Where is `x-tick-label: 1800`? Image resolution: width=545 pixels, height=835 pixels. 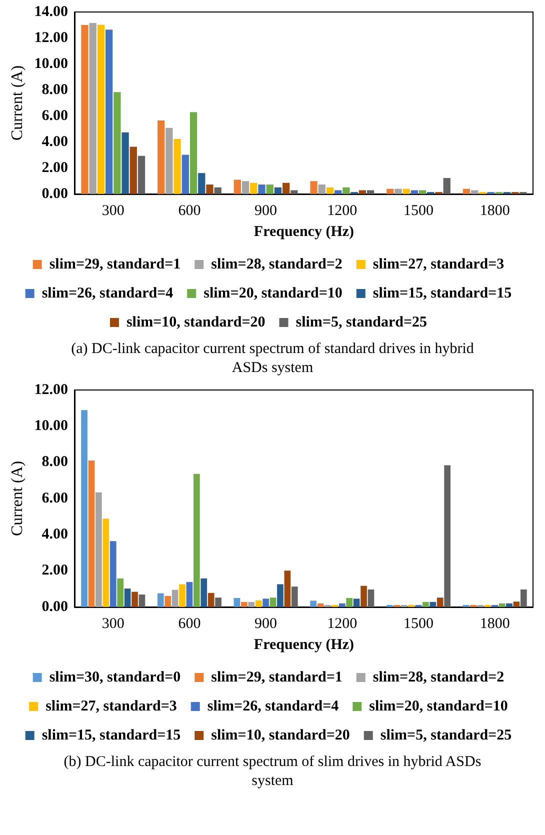 x-tick-label: 1800 is located at coordinates (495, 624).